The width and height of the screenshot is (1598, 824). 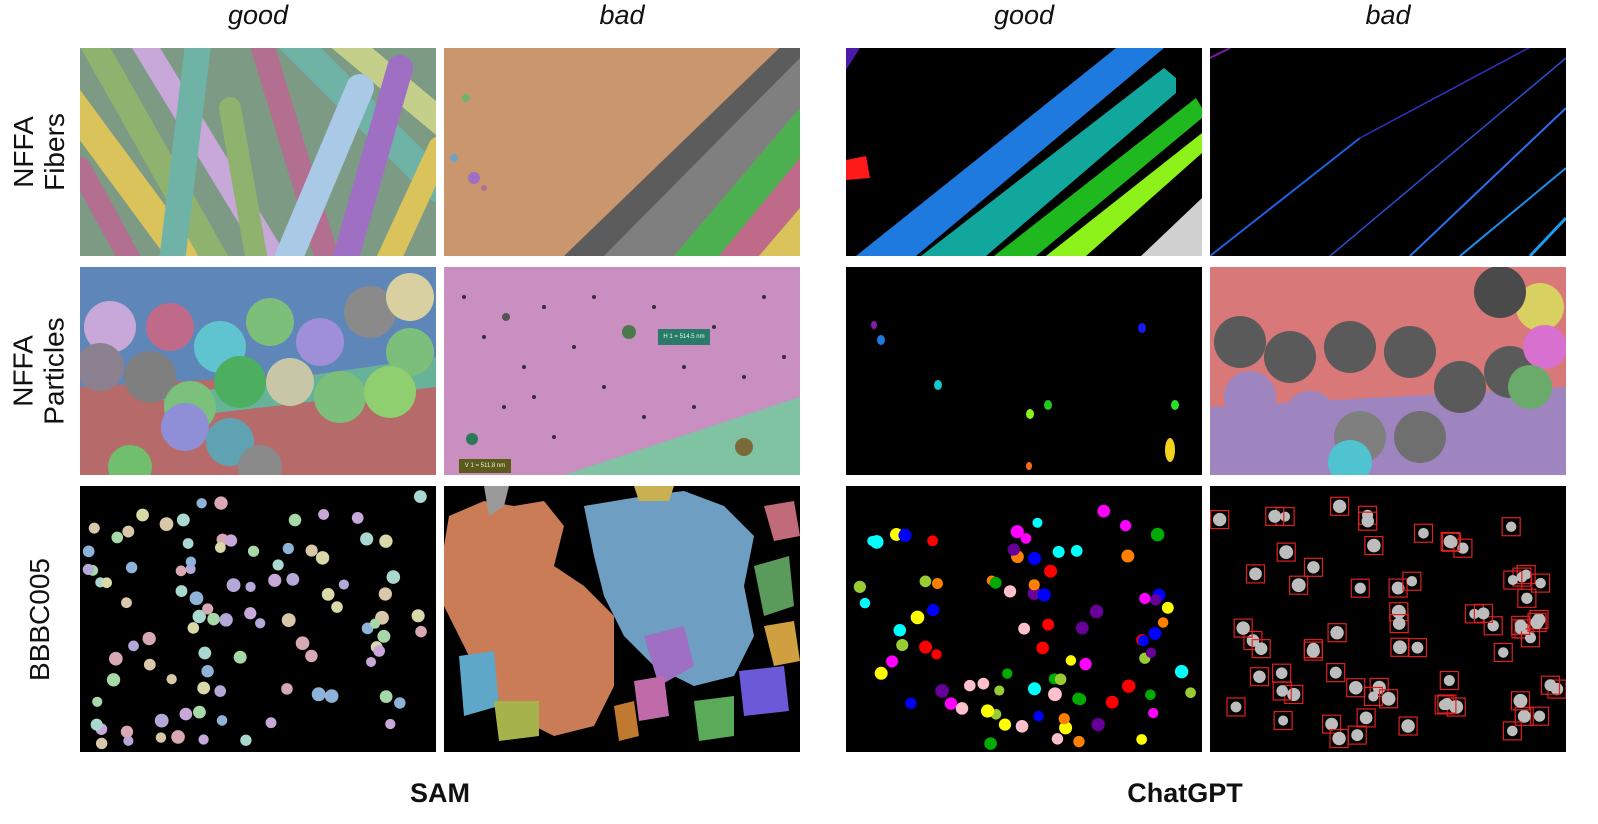 I want to click on panel-sam-fibers-good, so click(x=258, y=152).